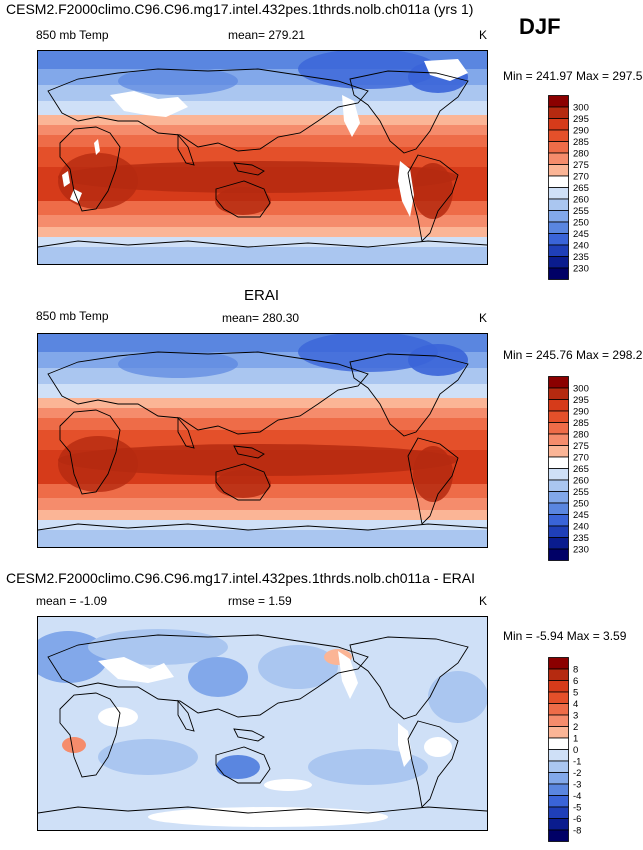  Describe the element at coordinates (72, 601) in the screenshot. I see `panel3-mean: mean = -1.09` at that location.